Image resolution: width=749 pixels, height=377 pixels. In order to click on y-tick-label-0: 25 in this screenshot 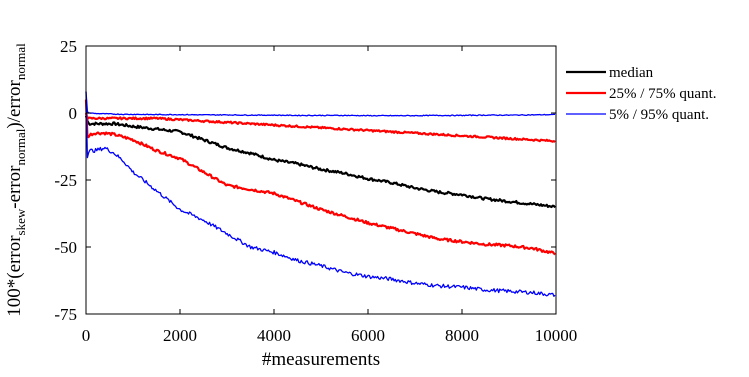, I will do `click(68, 46)`.